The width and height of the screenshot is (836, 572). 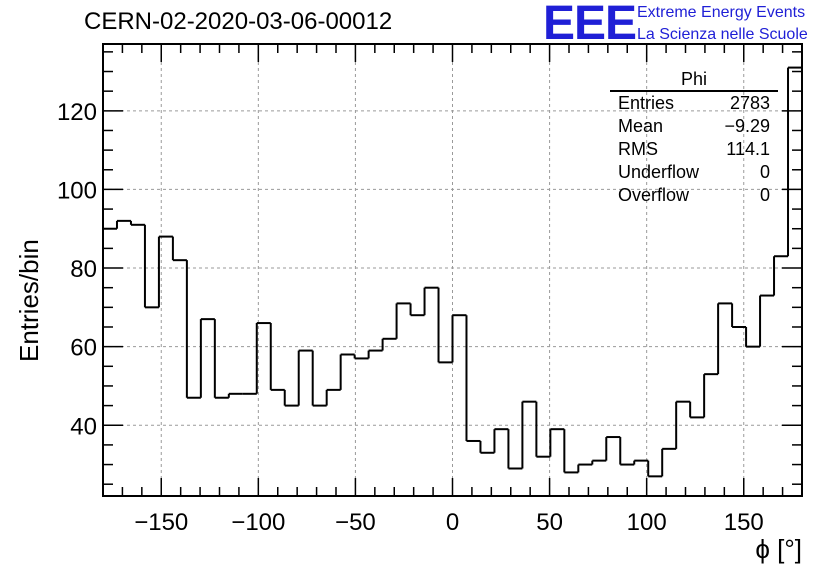 What do you see at coordinates (646, 103) in the screenshot?
I see `stats-label: Entries` at bounding box center [646, 103].